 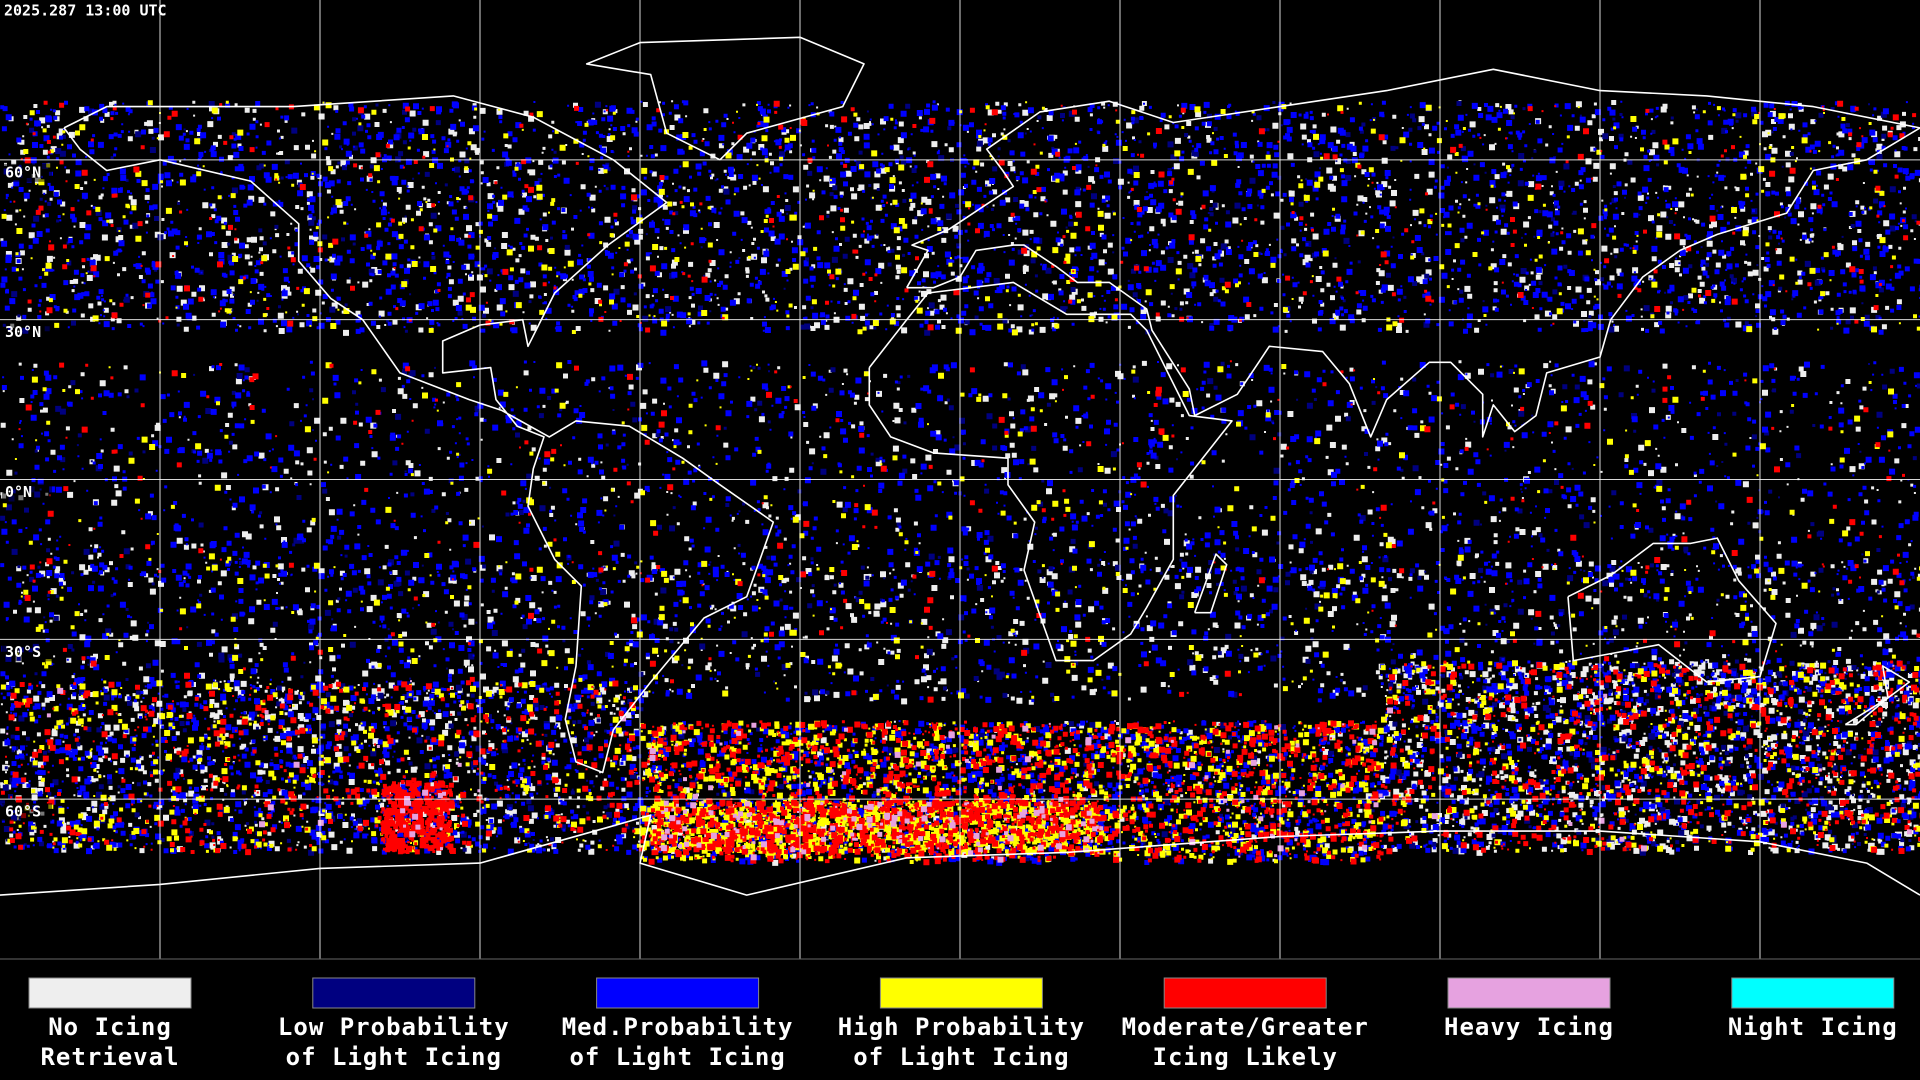 What do you see at coordinates (23, 812) in the screenshot?
I see `latitude-label: 60°S` at bounding box center [23, 812].